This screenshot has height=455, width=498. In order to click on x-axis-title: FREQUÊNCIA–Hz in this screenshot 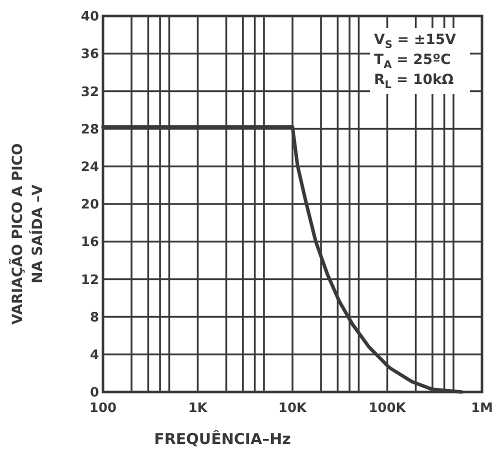, I will do `click(223, 439)`.